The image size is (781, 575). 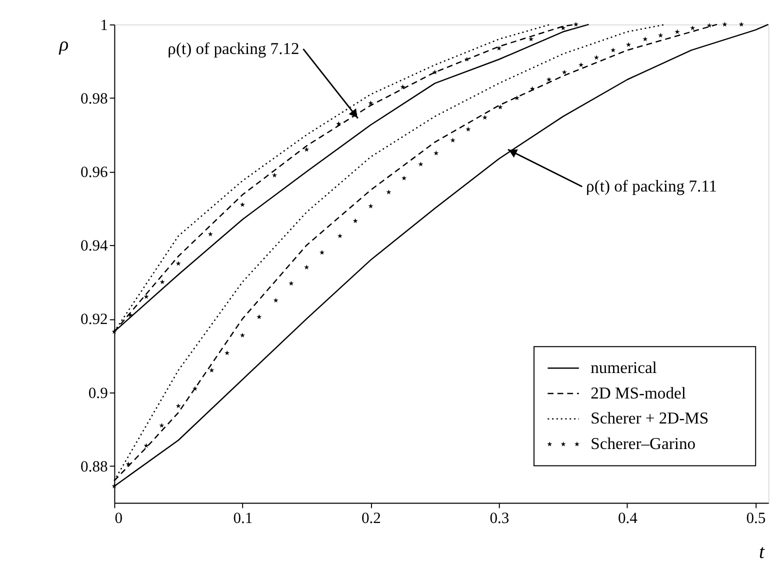 What do you see at coordinates (63, 45) in the screenshot?
I see `y-axis-title: ρ` at bounding box center [63, 45].